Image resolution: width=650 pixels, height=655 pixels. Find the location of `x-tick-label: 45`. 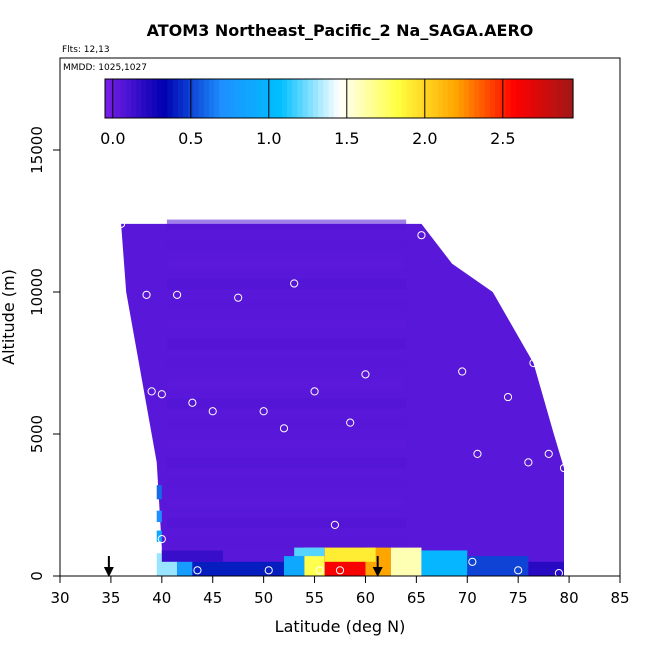

x-tick-label: 45 is located at coordinates (212, 598).